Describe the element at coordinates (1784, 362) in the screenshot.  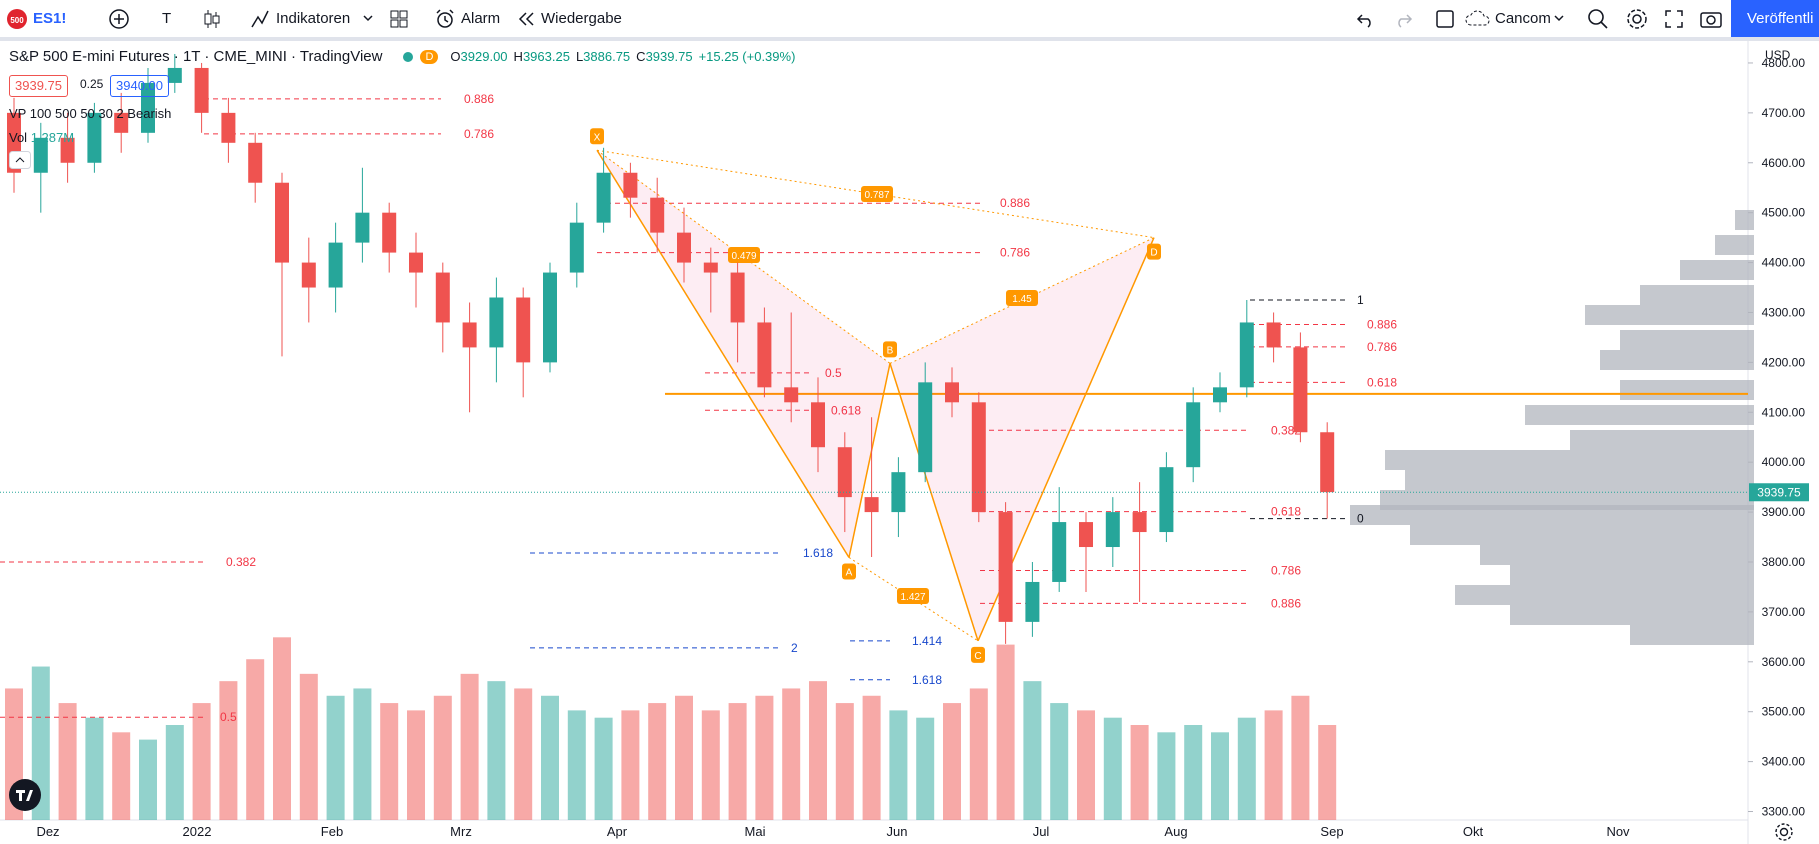
I see `y-tick-label: 4200.00` at that location.